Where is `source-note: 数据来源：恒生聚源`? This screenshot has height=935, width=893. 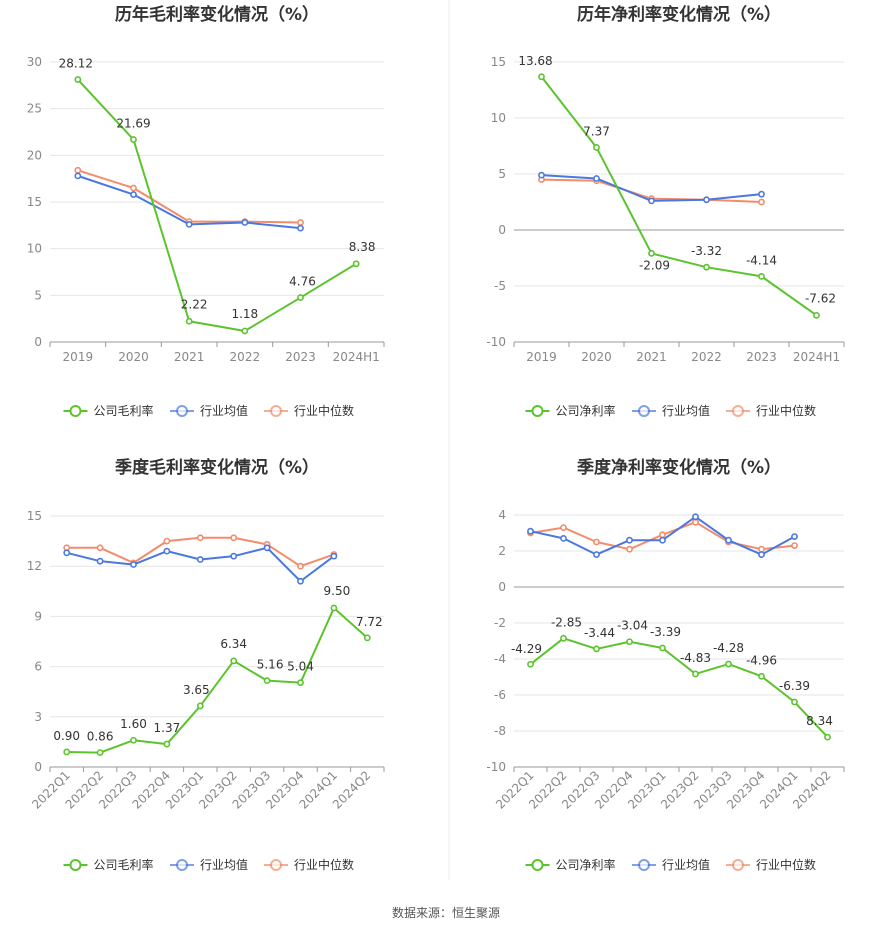
source-note: 数据来源：恒生聚源 is located at coordinates (446, 912).